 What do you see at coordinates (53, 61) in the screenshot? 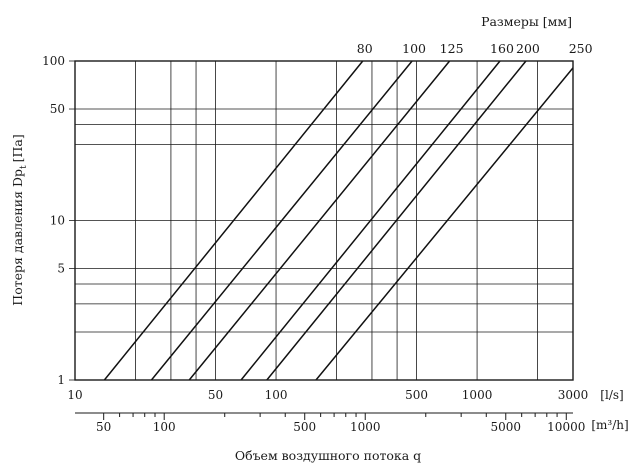
I see `y-tick-label: 100` at bounding box center [53, 61].